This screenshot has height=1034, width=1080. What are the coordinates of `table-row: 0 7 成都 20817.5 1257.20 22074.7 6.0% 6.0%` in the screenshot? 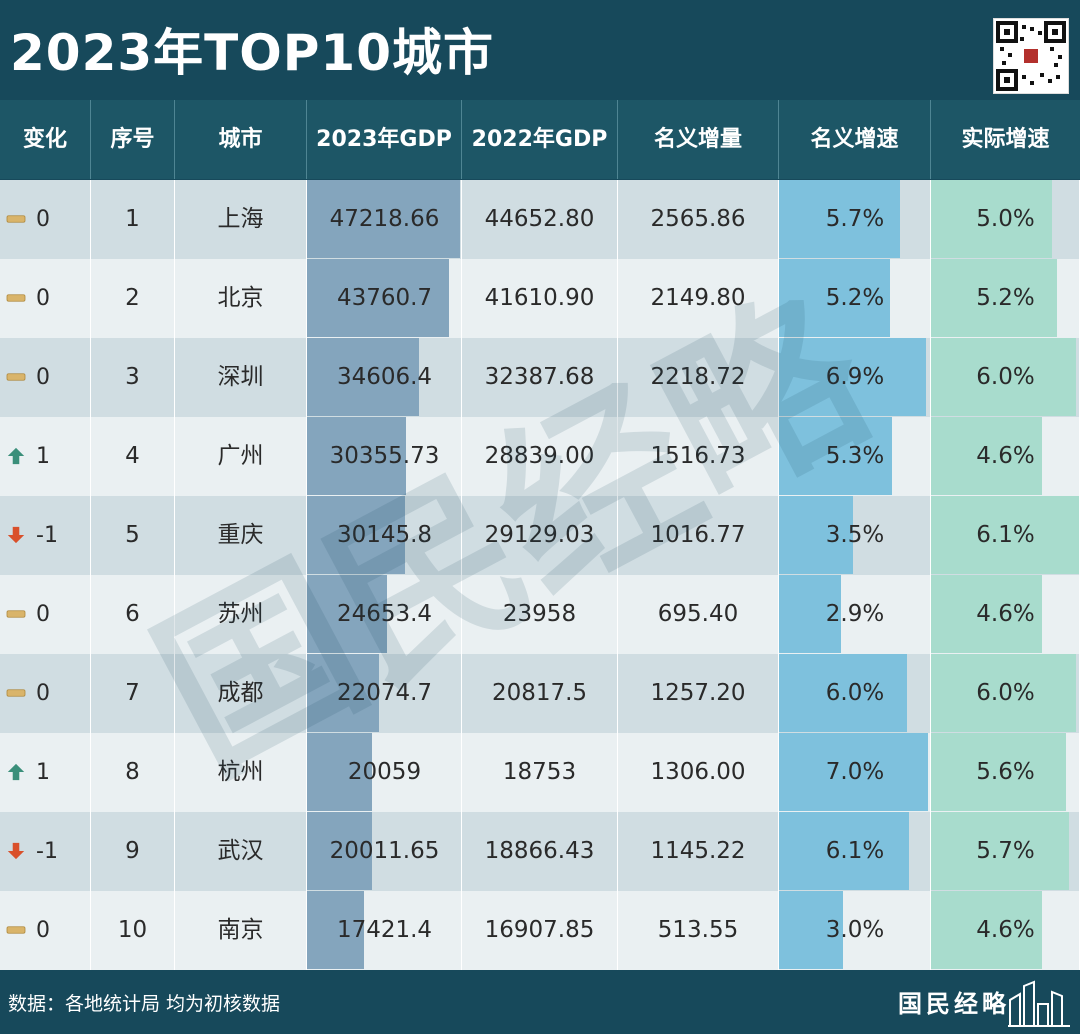 It's located at (540, 693).